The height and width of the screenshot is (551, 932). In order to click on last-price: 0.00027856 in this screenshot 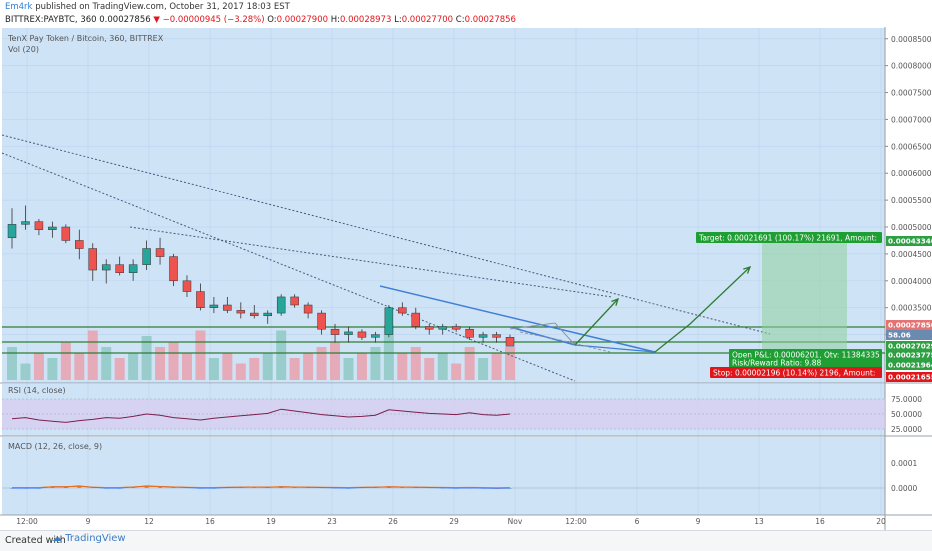, I will do `click(125, 20)`.